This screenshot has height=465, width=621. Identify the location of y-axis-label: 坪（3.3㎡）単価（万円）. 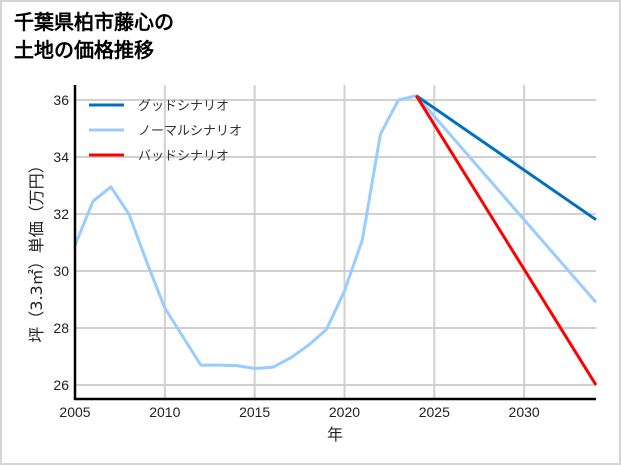
(36, 249).